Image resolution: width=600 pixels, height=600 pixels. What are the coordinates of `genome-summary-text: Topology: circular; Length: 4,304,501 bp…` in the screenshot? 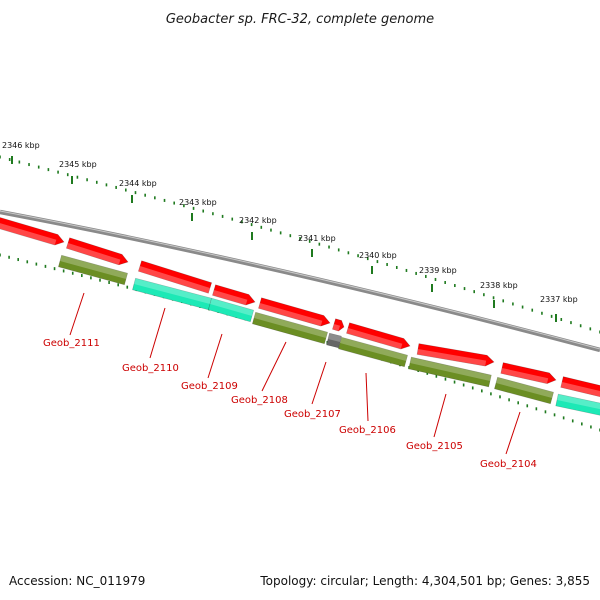 It's located at (424, 581).